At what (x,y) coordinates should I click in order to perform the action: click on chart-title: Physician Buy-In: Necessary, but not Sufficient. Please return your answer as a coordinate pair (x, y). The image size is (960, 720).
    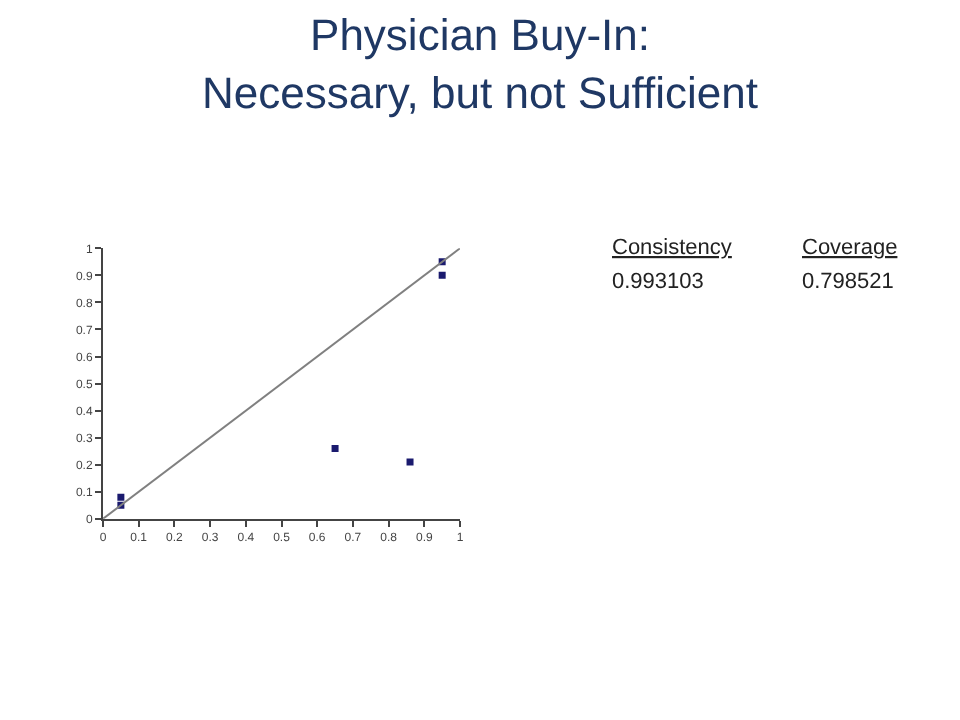
    Looking at the image, I should click on (480, 64).